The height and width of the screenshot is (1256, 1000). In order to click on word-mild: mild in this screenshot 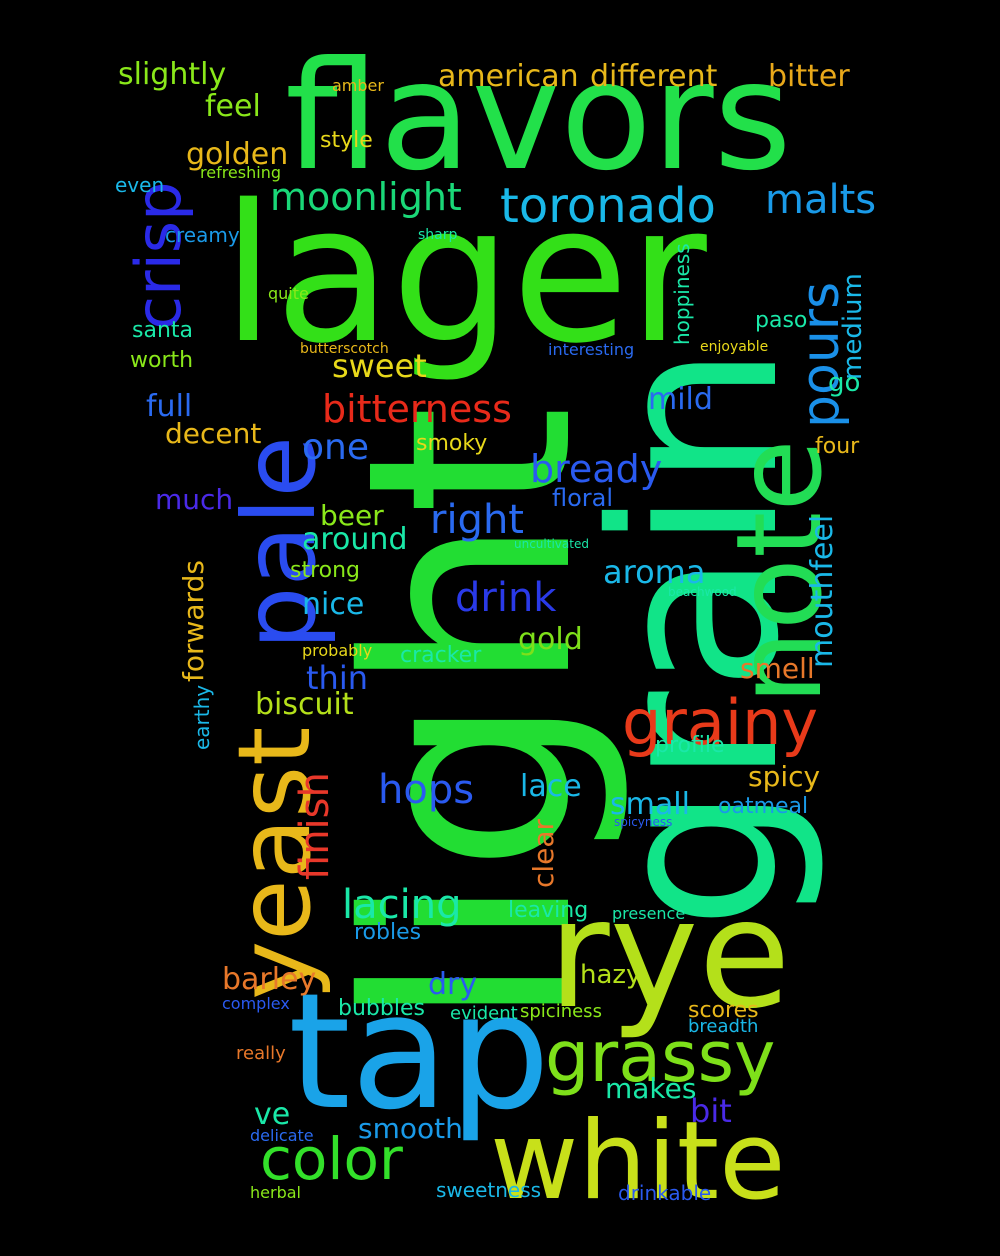, I will do `click(680, 399)`.